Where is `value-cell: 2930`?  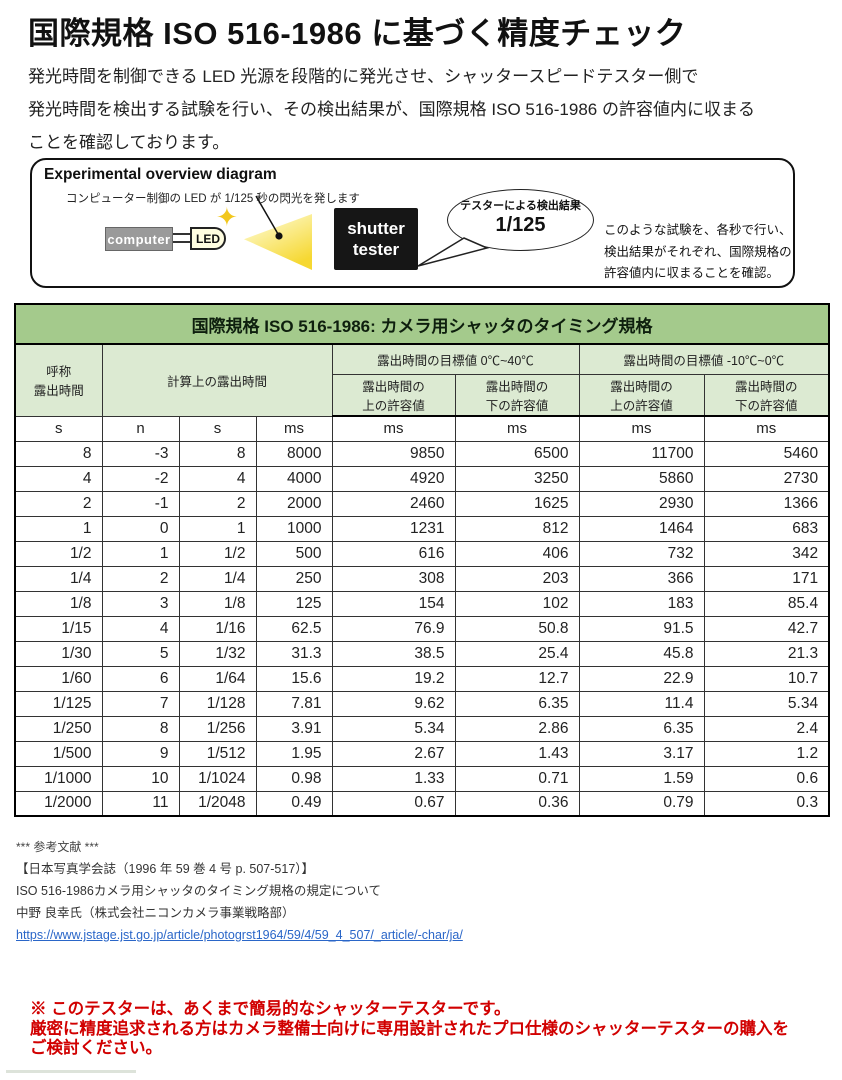
value-cell: 2930 is located at coordinates (641, 503).